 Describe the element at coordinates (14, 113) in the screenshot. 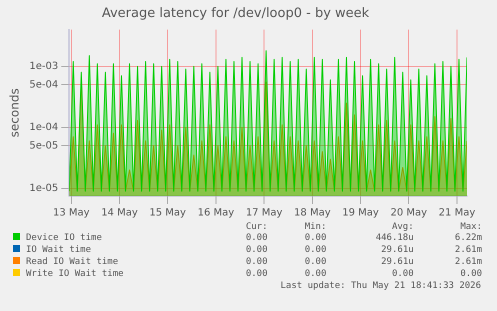

I see `y-axis-title: seconds` at that location.